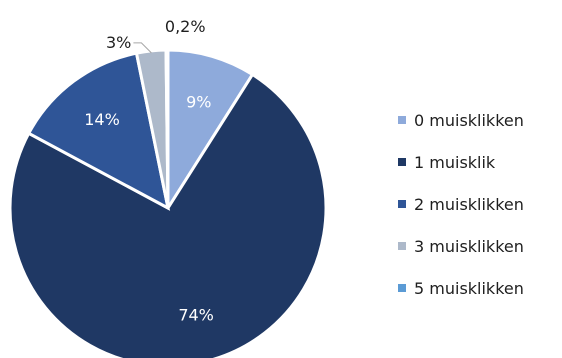 The width and height of the screenshot is (562, 358). I want to click on data-label-1: 74%, so click(196, 315).